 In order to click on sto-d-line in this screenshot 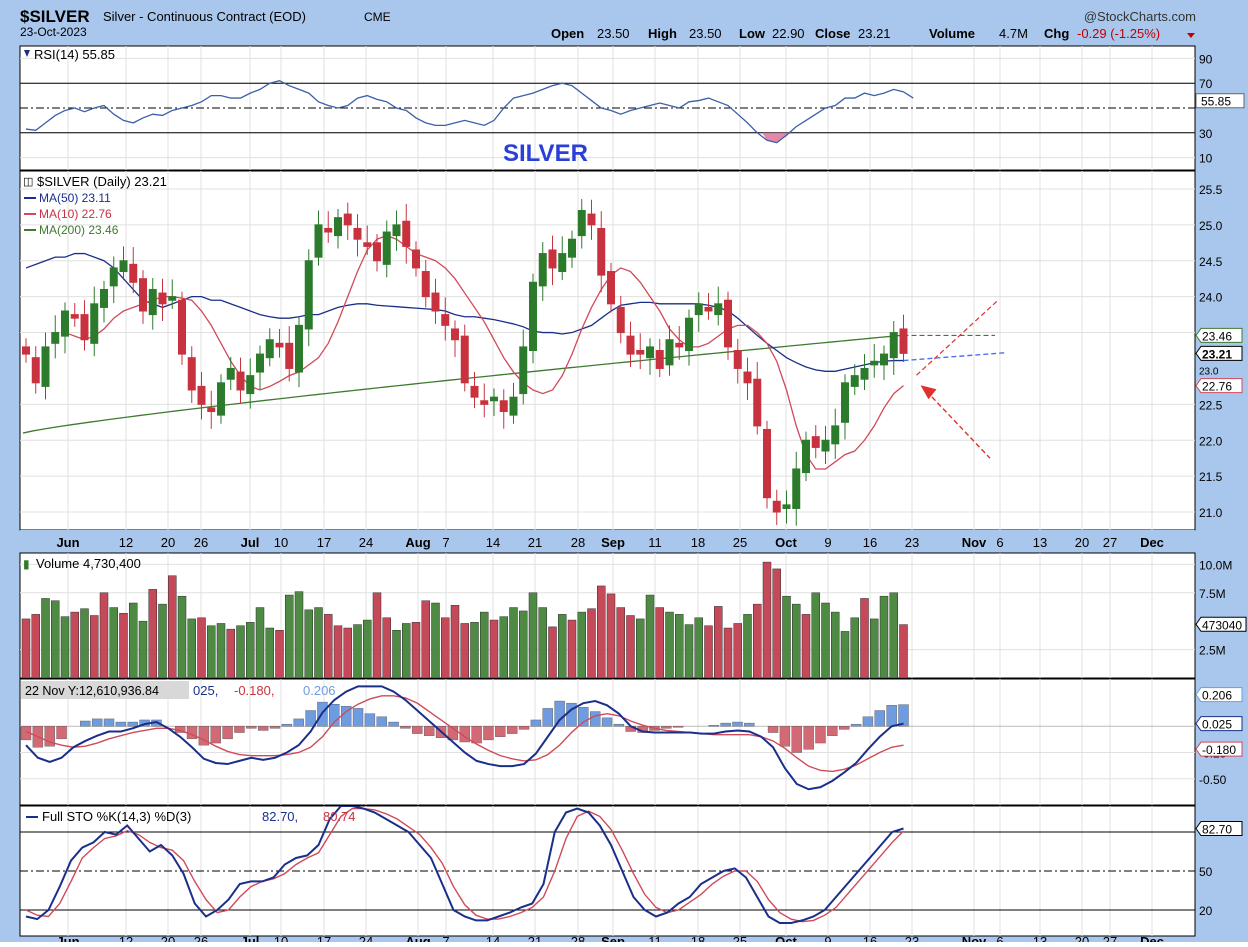, I will do `click(464, 865)`.